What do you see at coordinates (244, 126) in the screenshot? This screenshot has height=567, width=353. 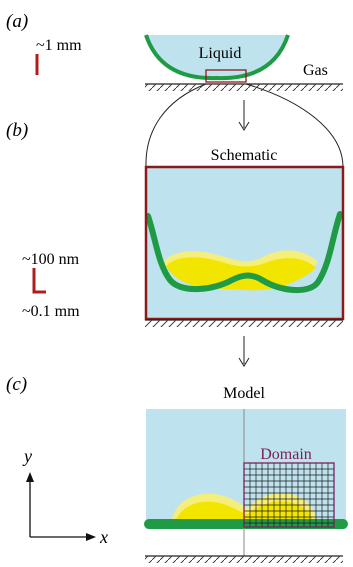 I see `arrow-a-to-b-head` at bounding box center [244, 126].